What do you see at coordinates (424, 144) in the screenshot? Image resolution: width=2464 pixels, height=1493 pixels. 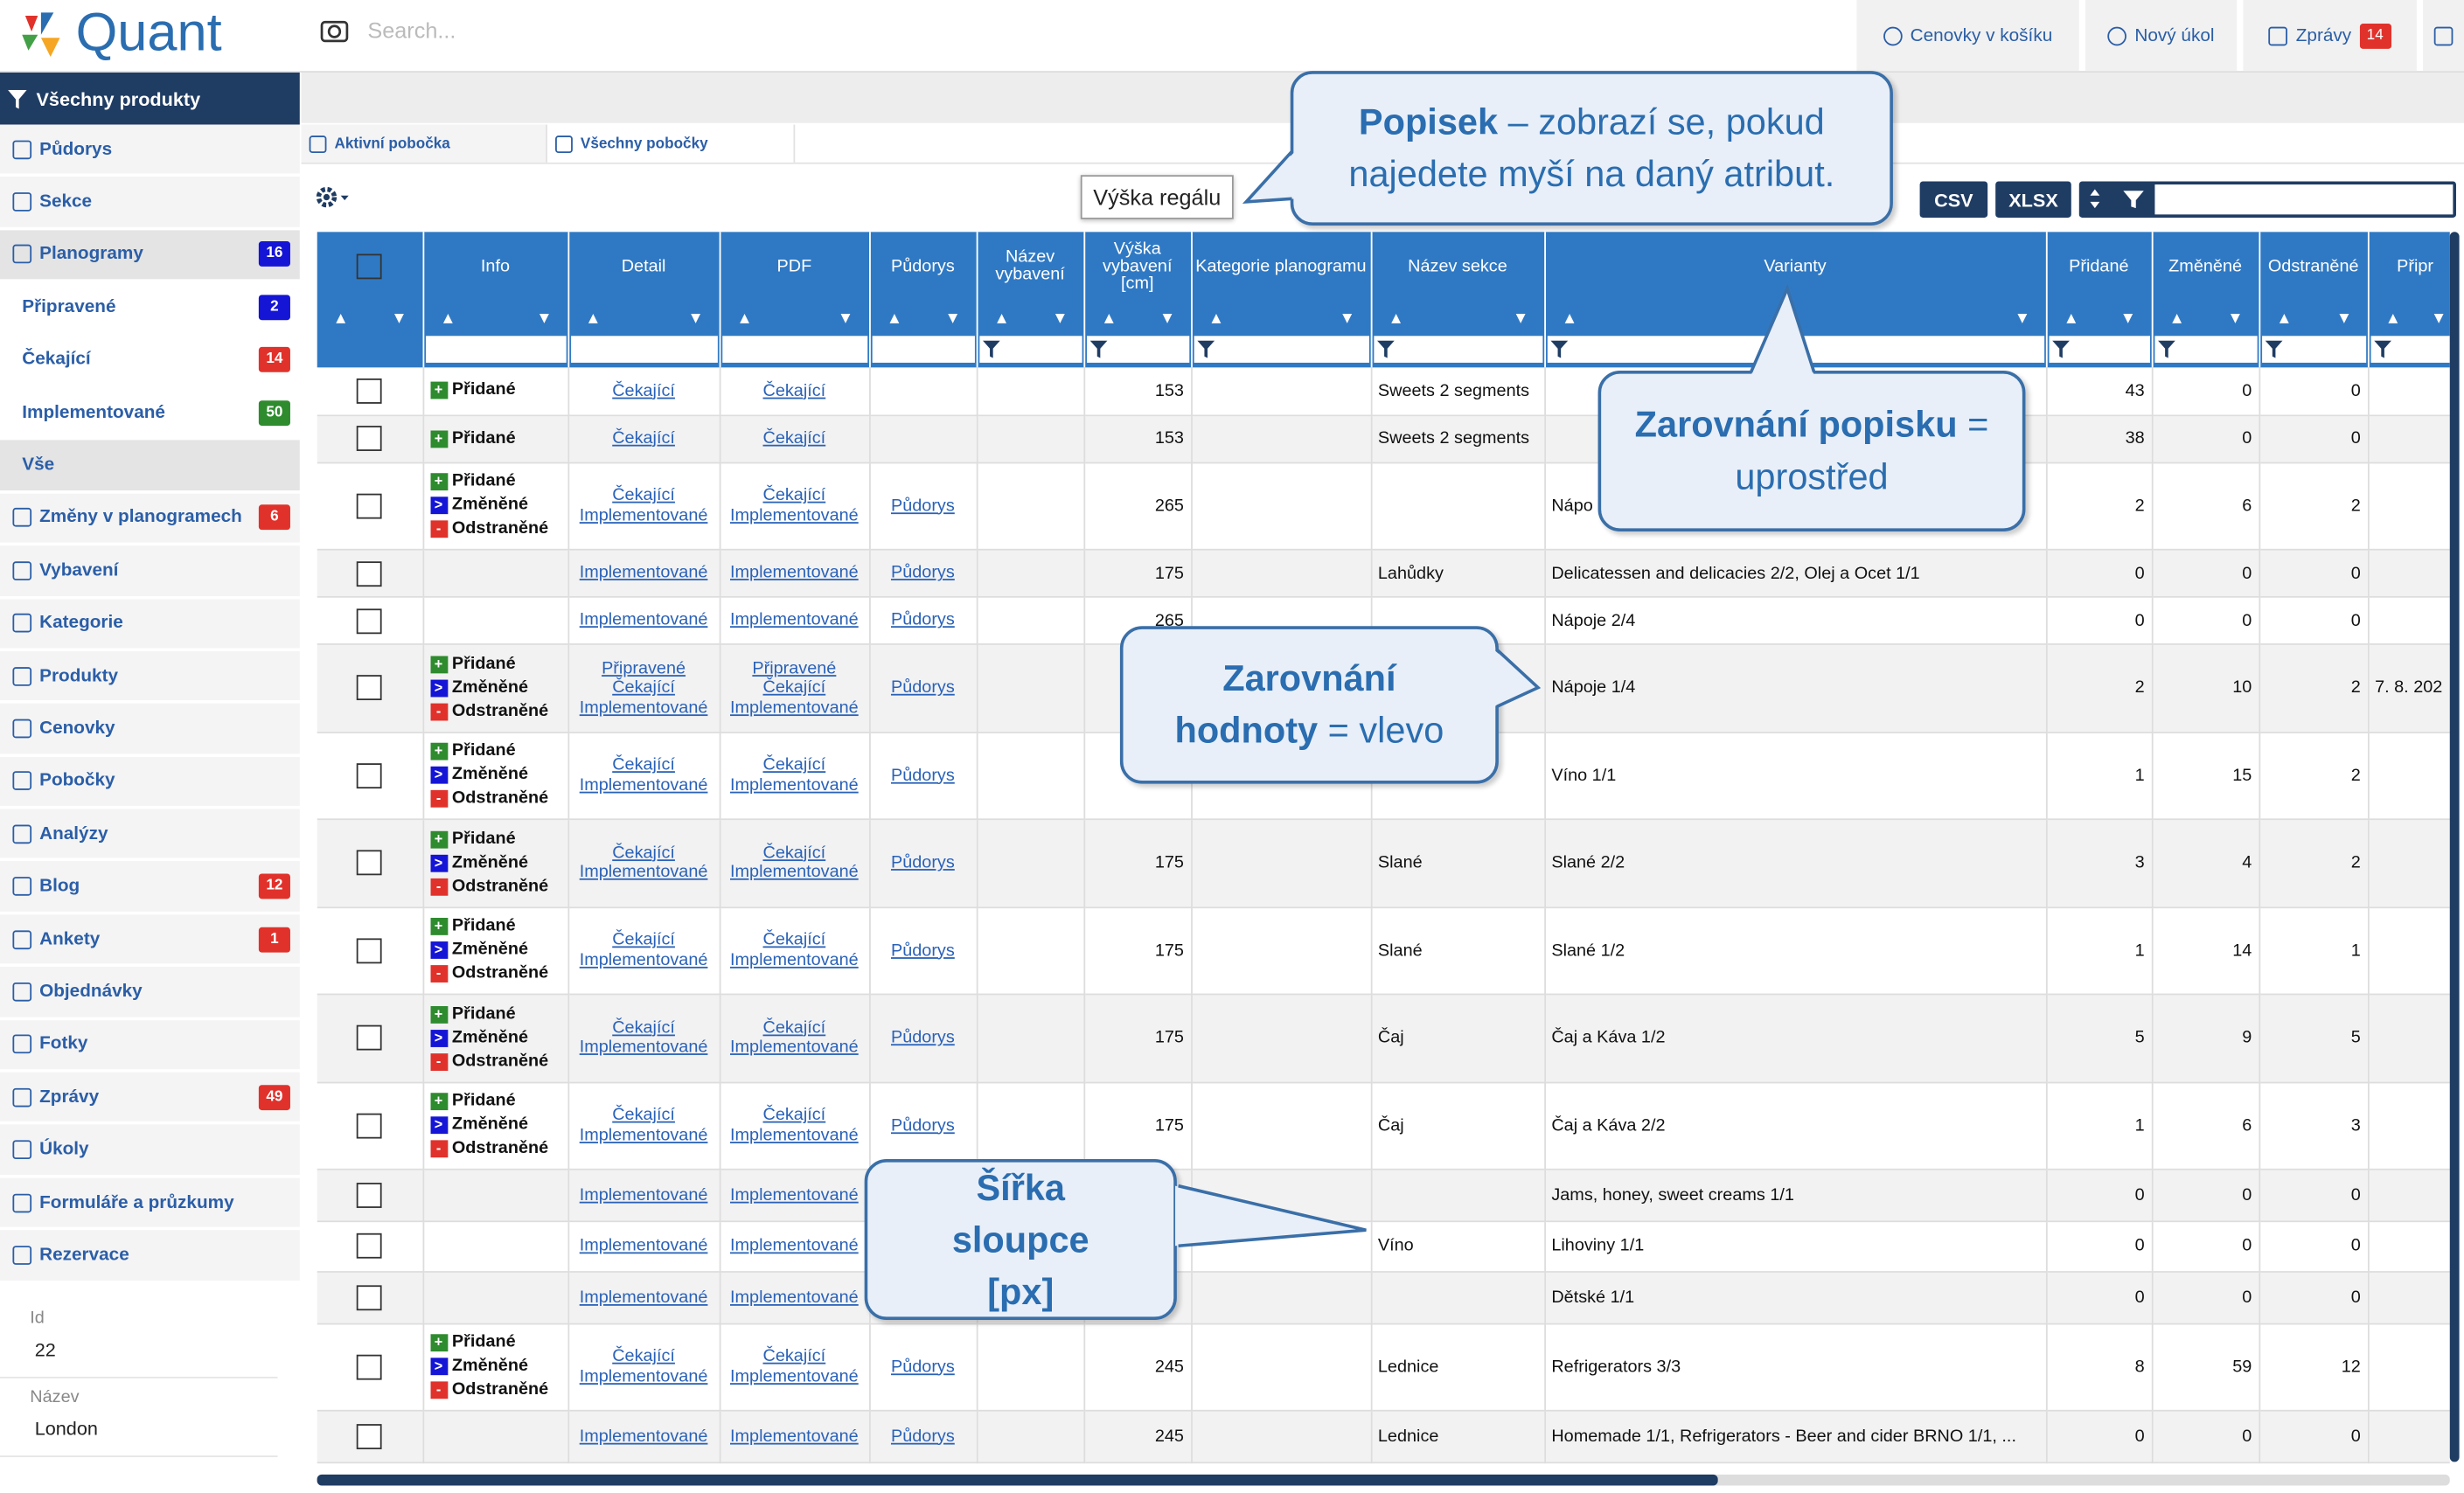 I see `tab: Aktivní pobočka` at bounding box center [424, 144].